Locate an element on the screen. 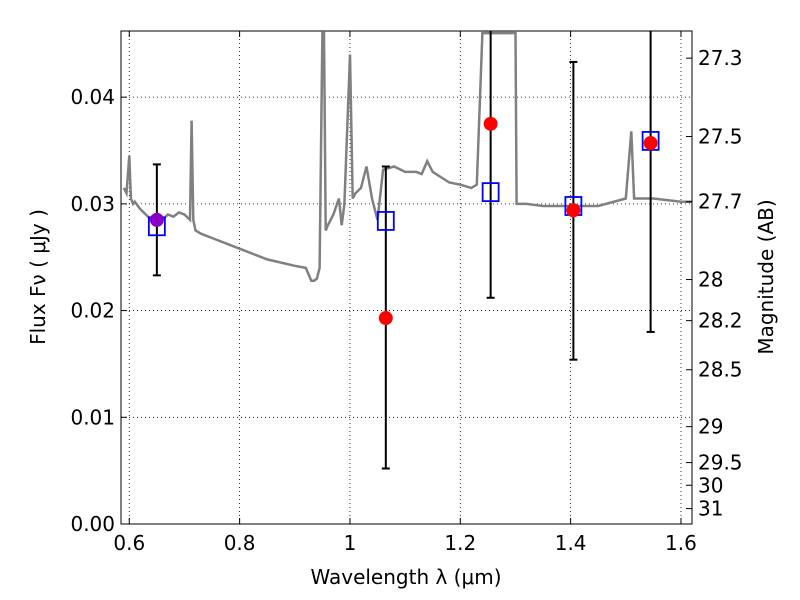  magnitude-tick-label: 29 is located at coordinates (710, 427).